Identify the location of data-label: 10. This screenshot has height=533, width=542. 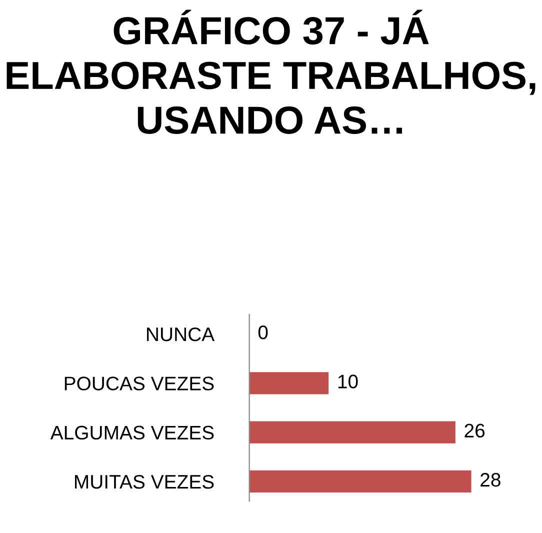
(348, 381).